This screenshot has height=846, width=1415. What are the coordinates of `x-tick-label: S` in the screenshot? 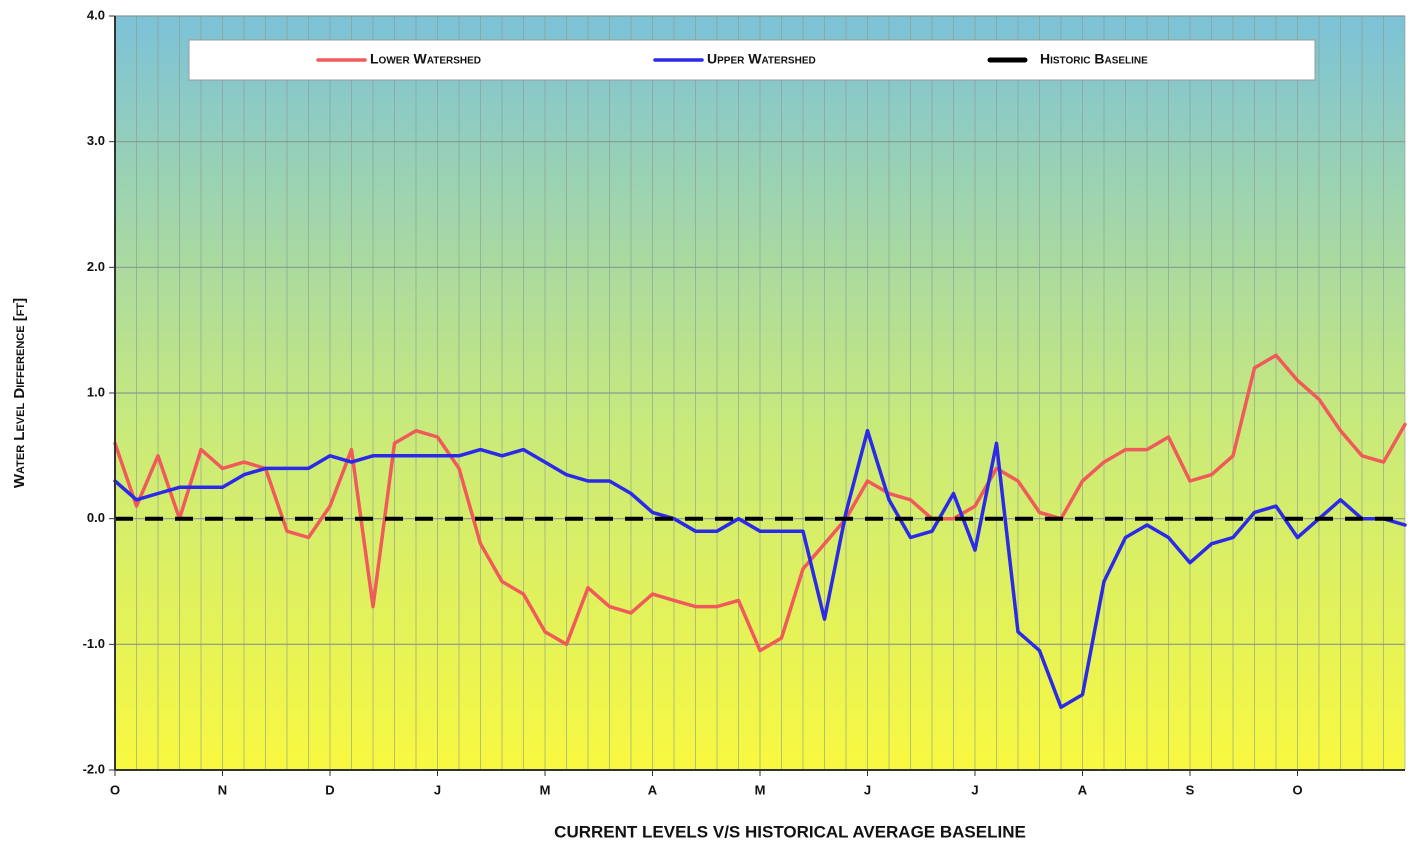 It's located at (1190, 789).